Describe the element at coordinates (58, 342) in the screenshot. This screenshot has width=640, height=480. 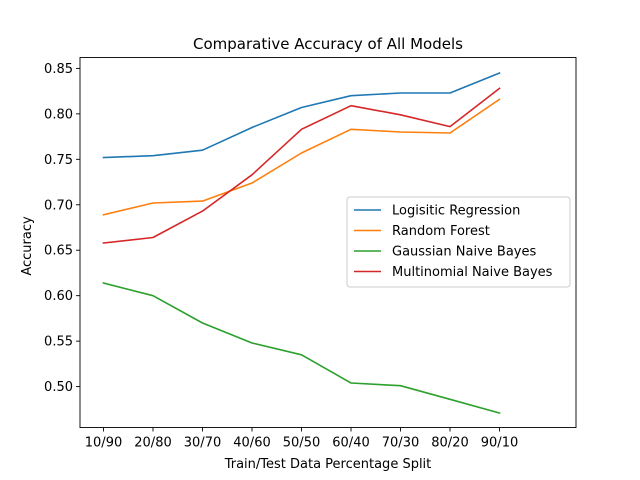
I see `y-tick-label: 0.55` at that location.